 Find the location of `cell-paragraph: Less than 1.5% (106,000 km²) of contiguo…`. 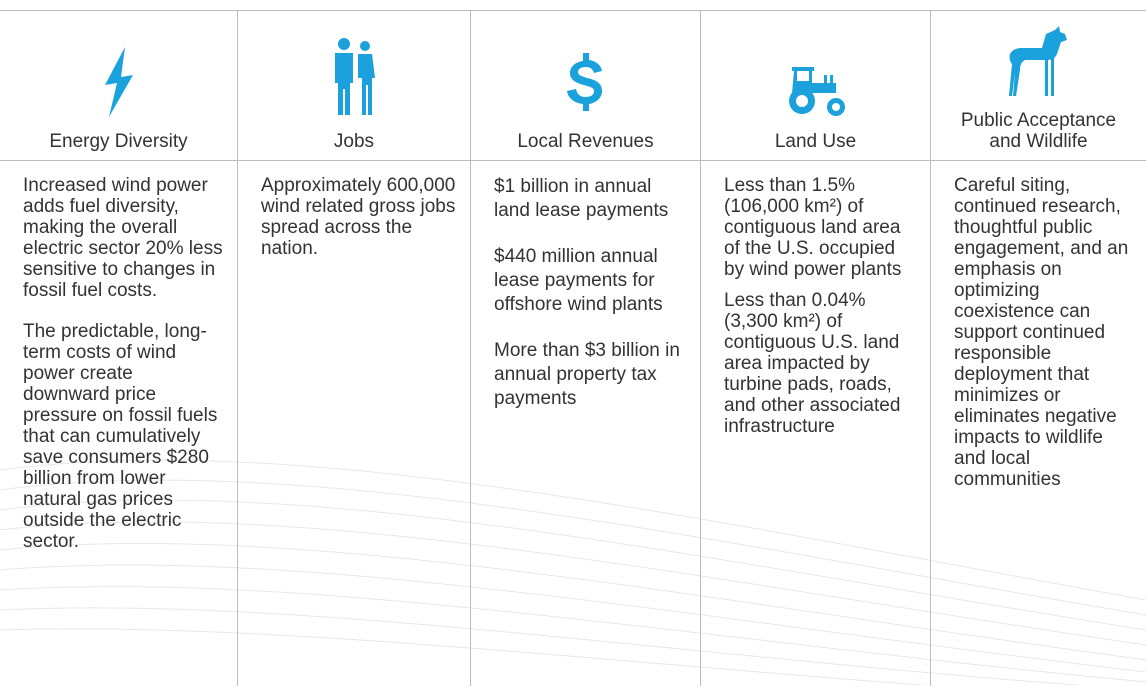

cell-paragraph: Less than 1.5% (106,000 km²) of contiguo… is located at coordinates (813, 227).